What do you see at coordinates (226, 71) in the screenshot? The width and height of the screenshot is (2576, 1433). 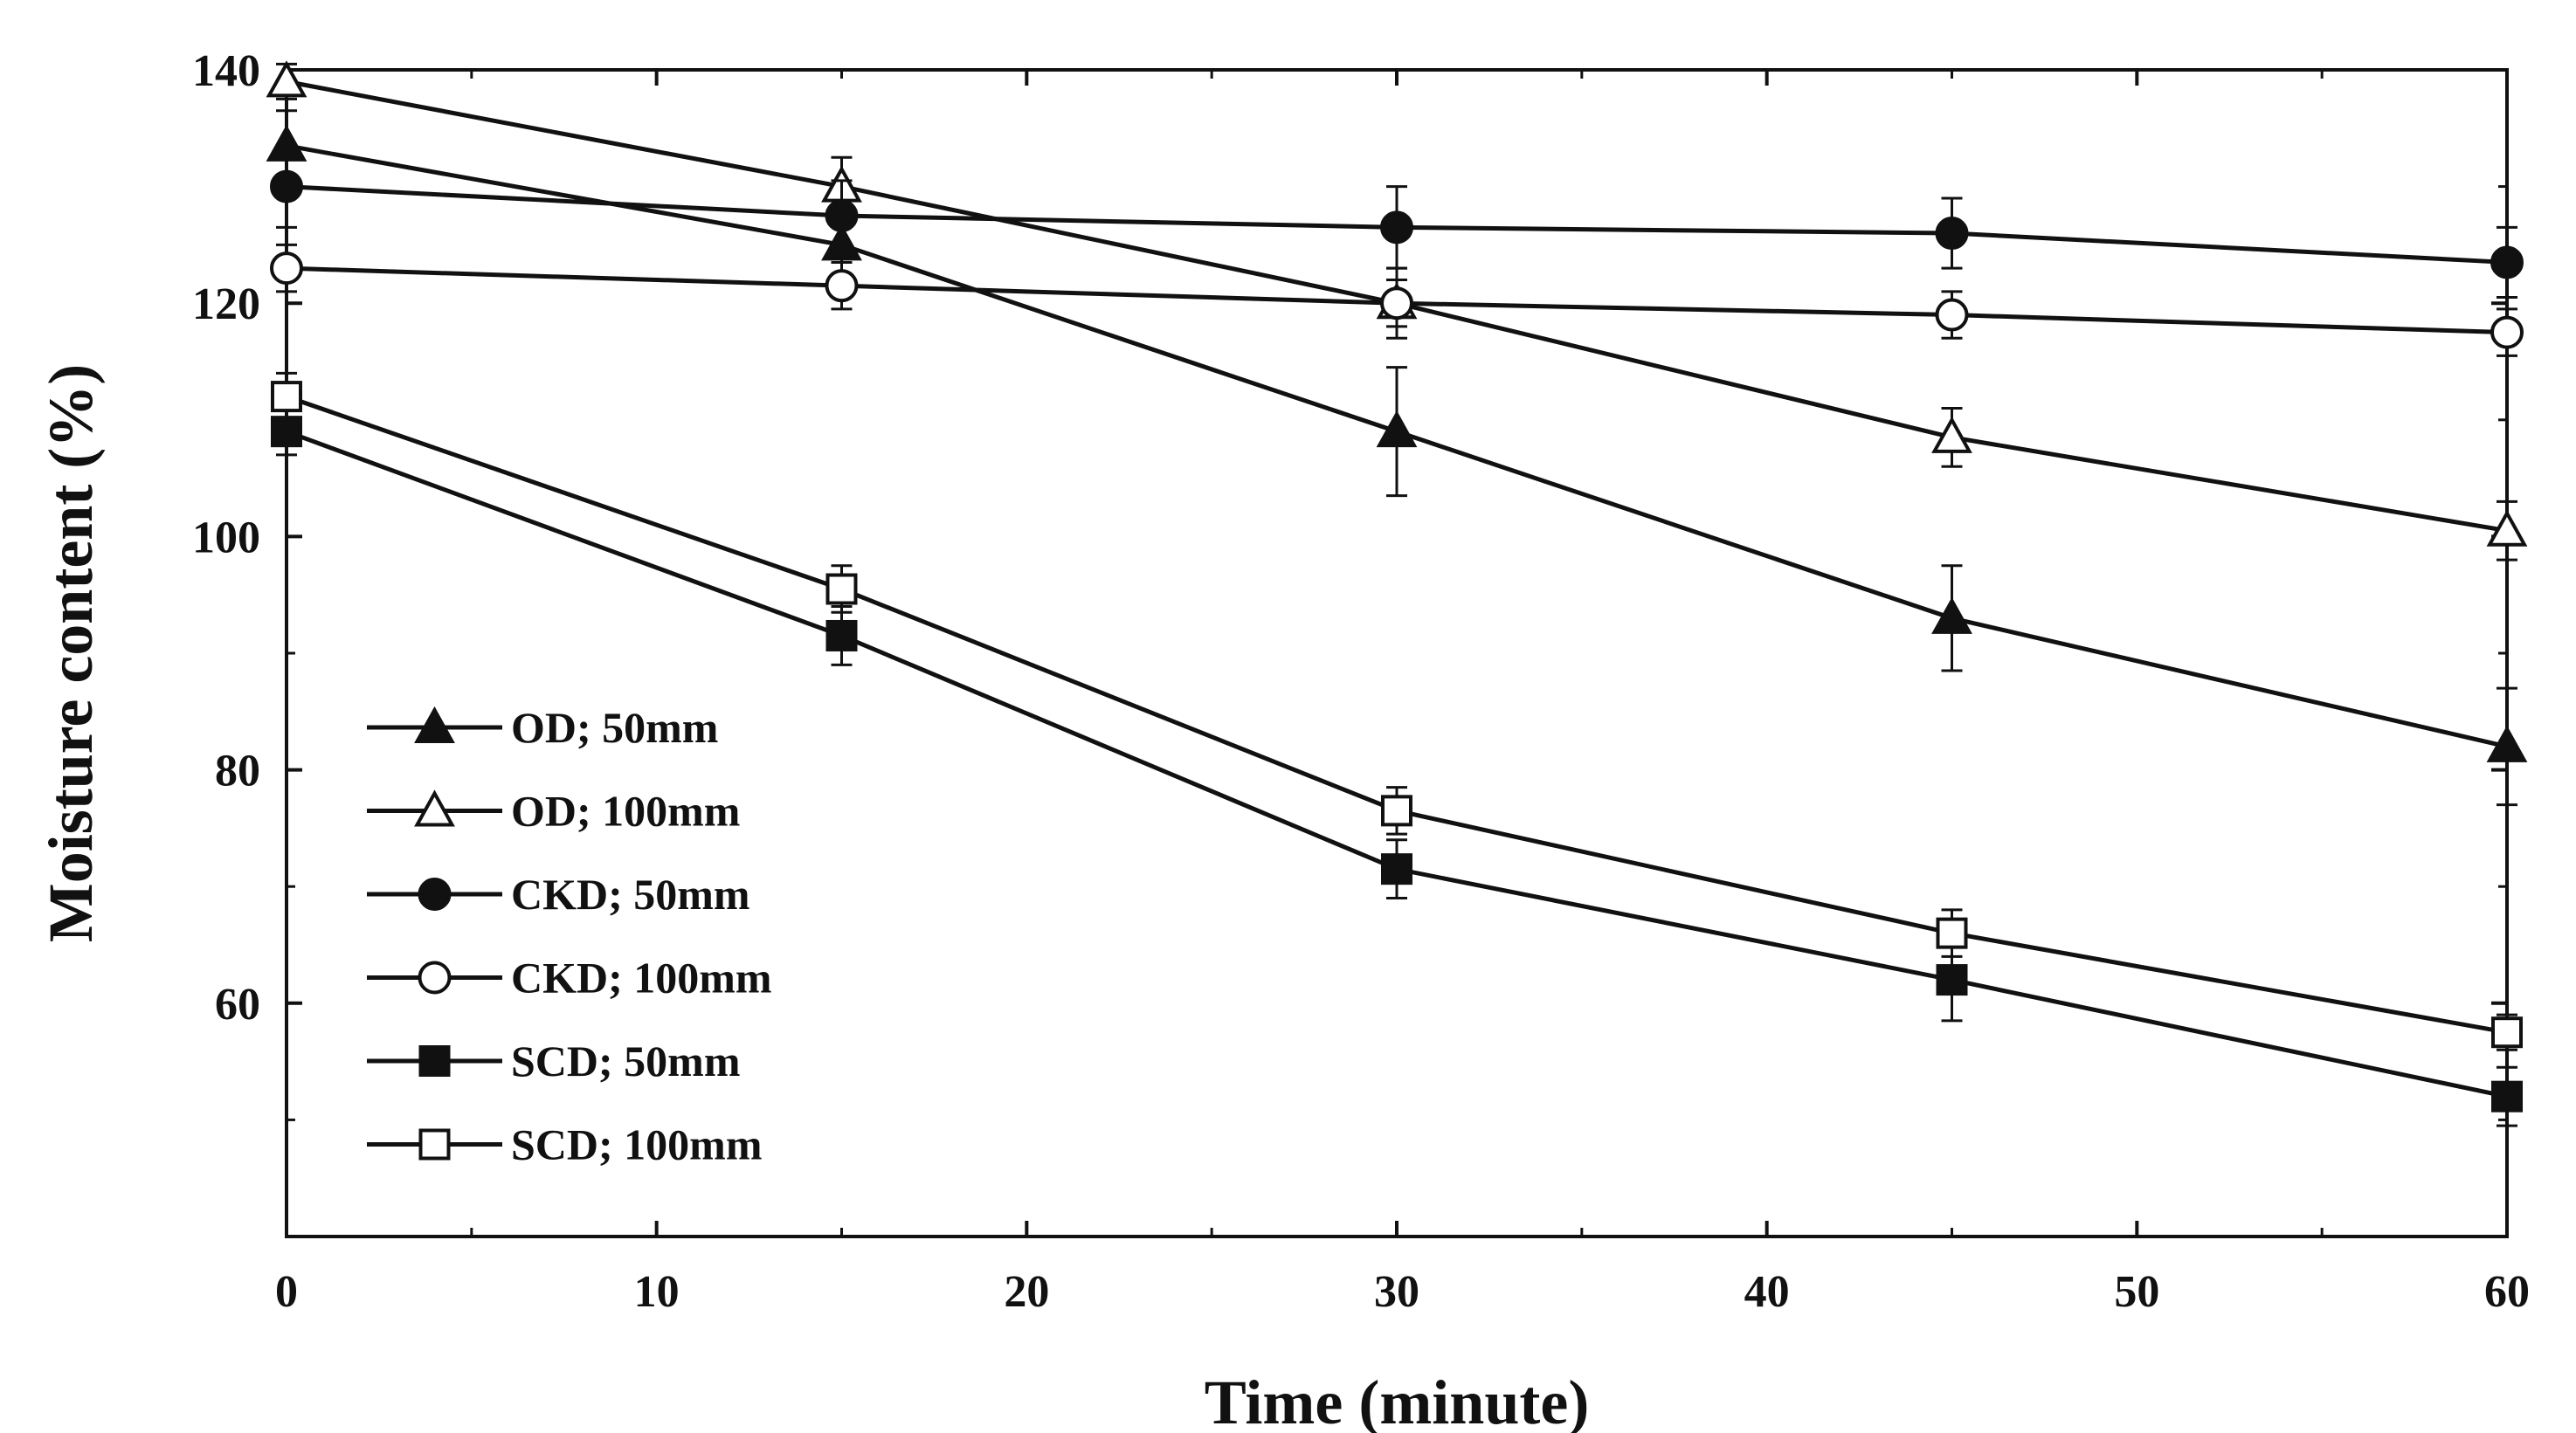 I see `y-tick-label: 140` at bounding box center [226, 71].